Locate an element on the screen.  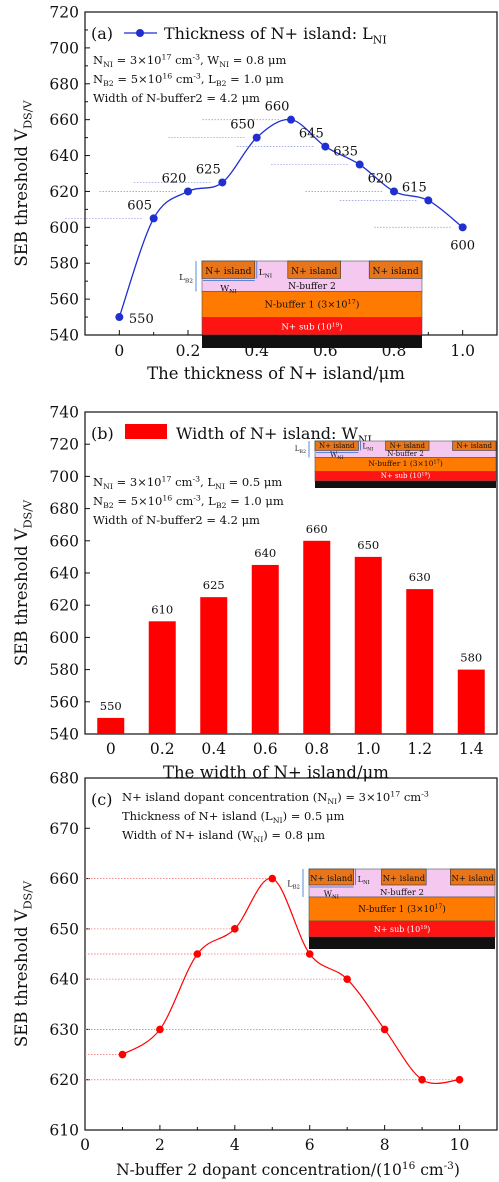
a-inset-lni-label: LNI​ is located at coordinates (265, 273).